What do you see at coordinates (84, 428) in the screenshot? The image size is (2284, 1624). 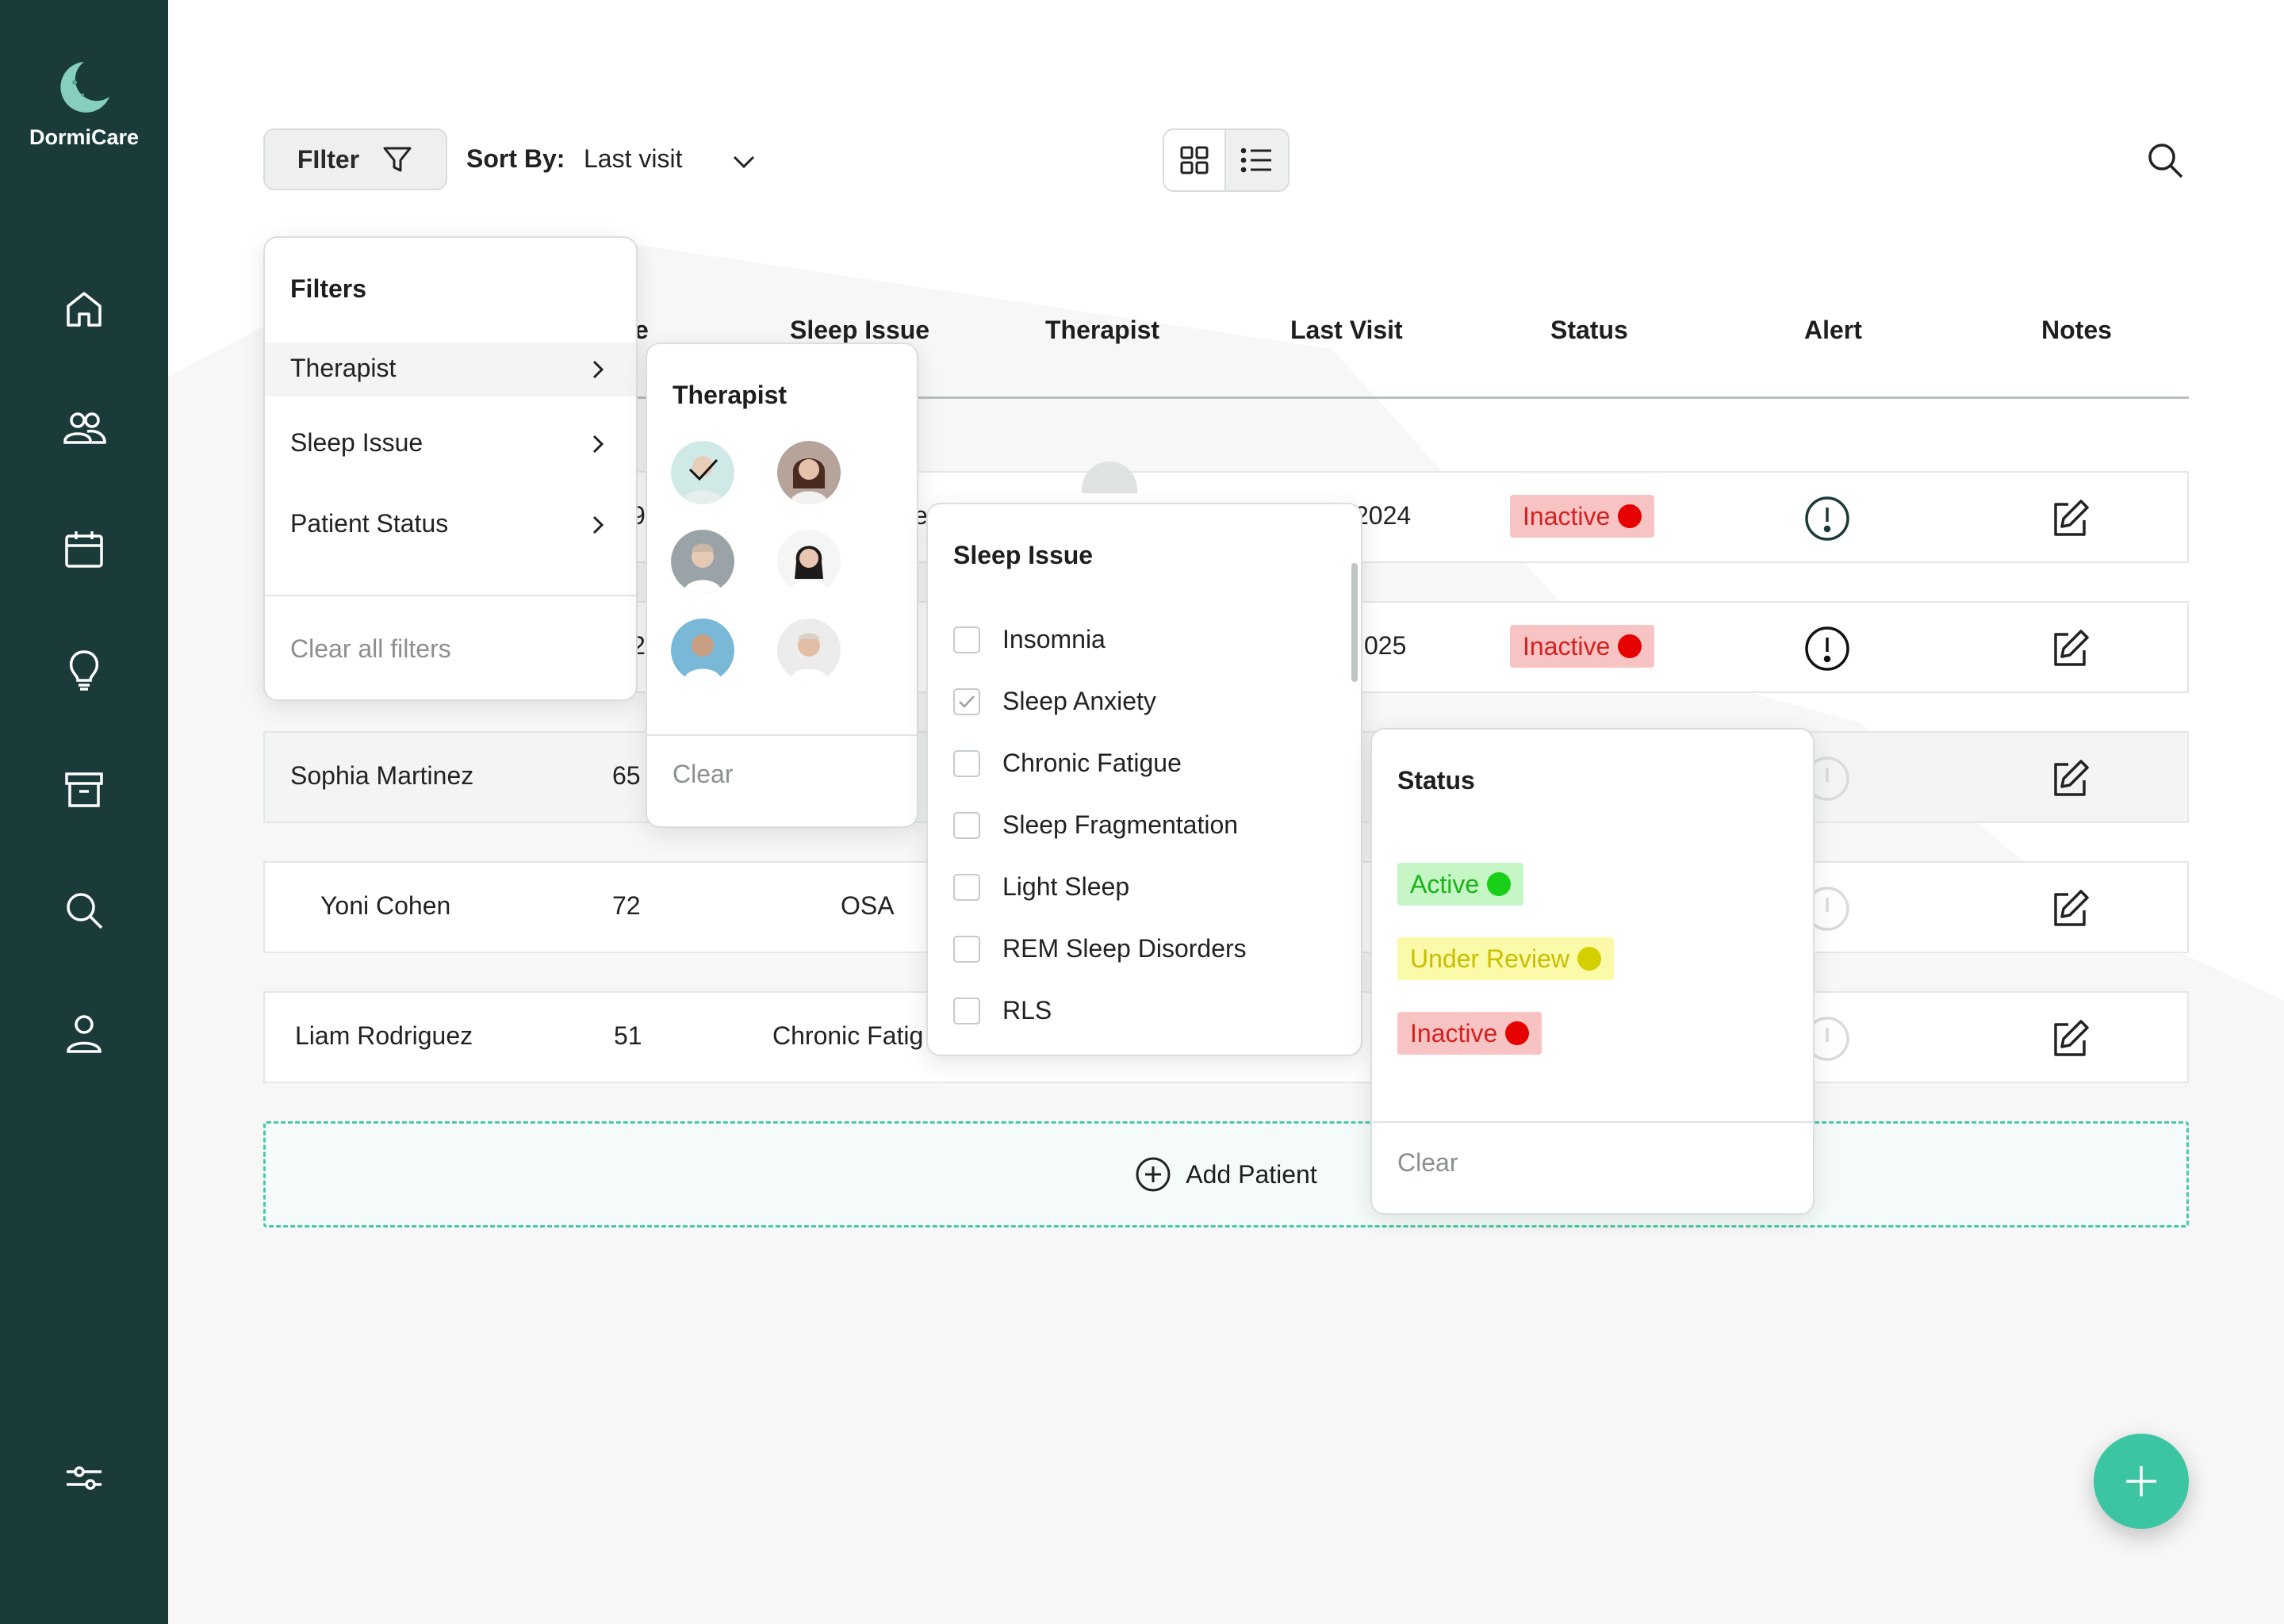 I see `patients-icon` at bounding box center [84, 428].